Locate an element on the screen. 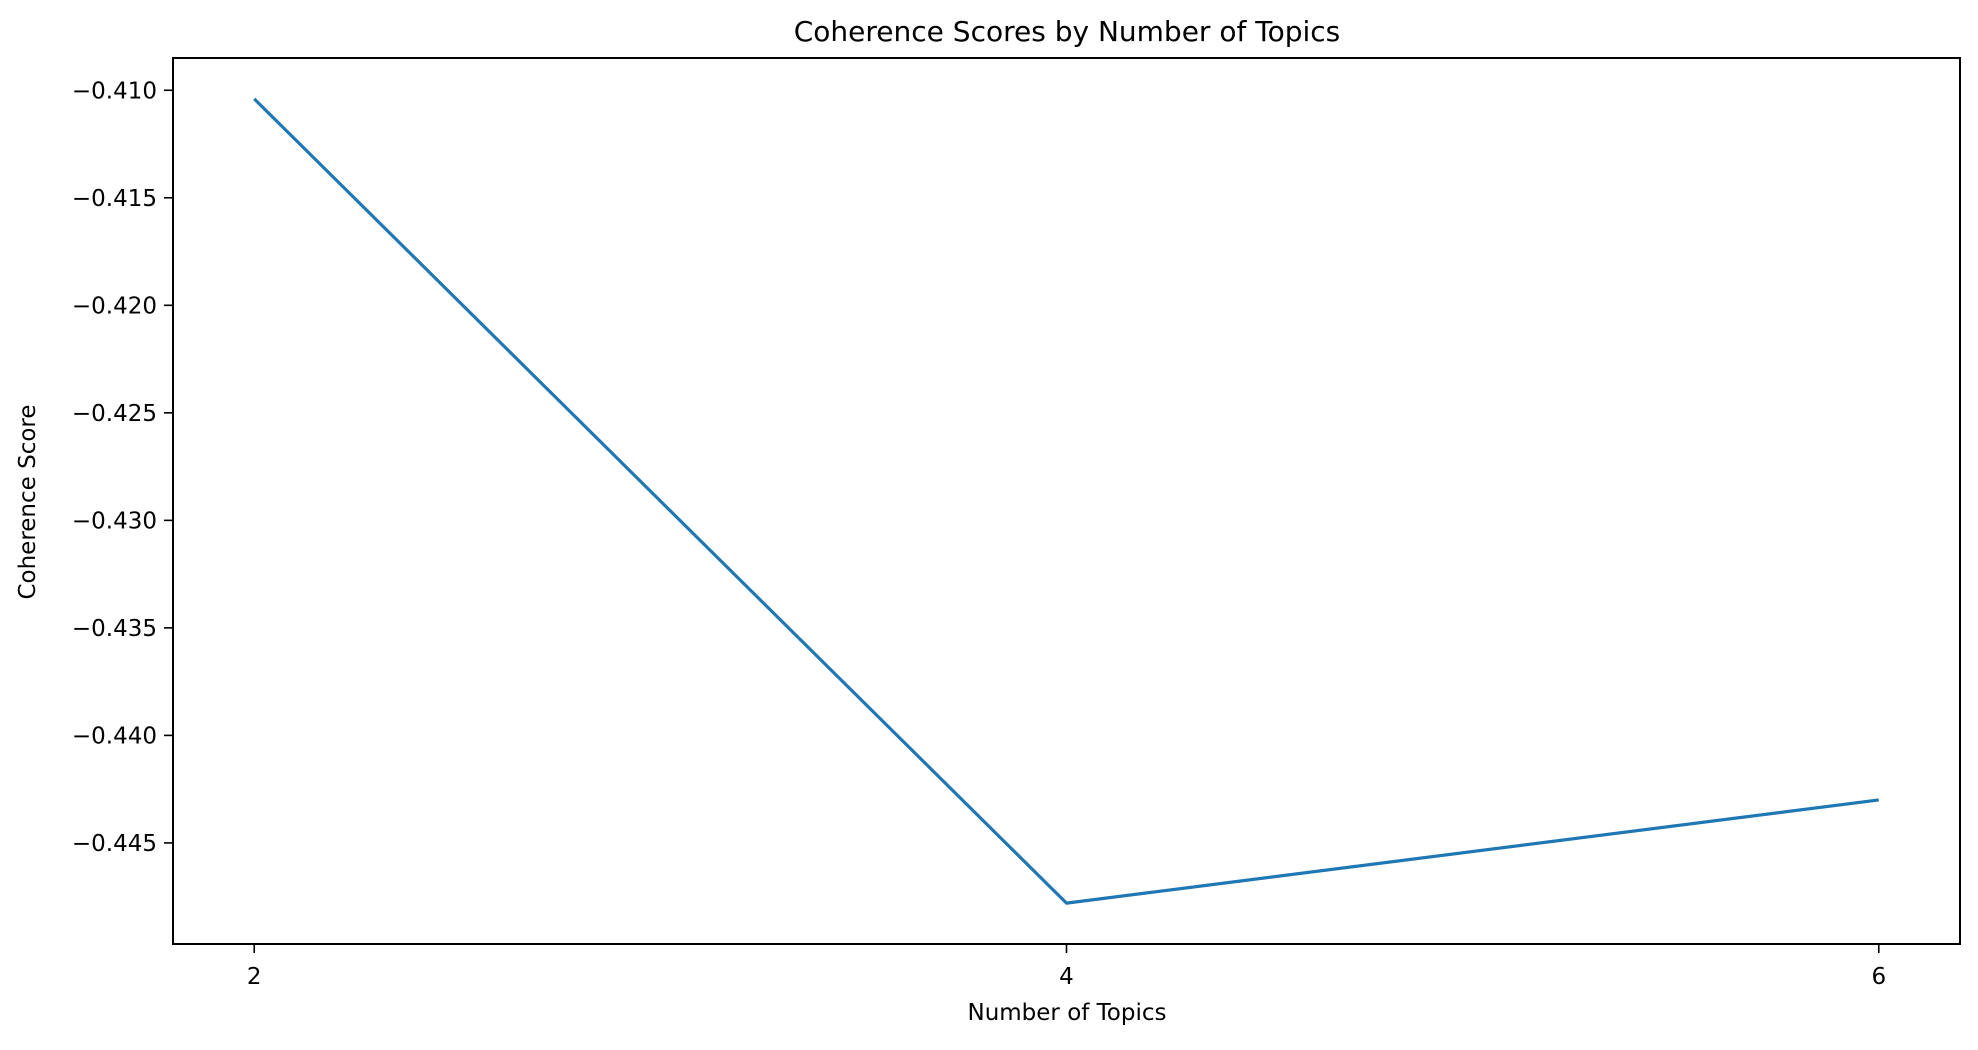 The width and height of the screenshot is (1978, 1050). y-tick-label: −0.440 is located at coordinates (114, 736).